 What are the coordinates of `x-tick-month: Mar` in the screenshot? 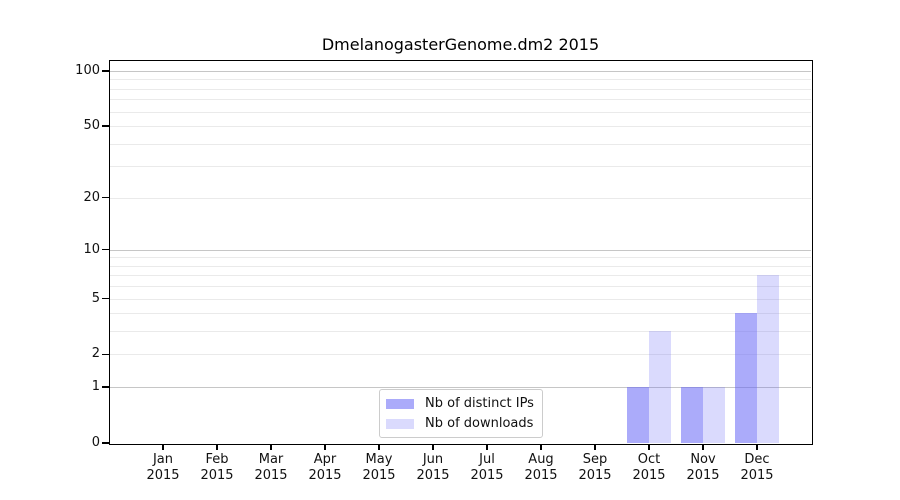 It's located at (271, 459).